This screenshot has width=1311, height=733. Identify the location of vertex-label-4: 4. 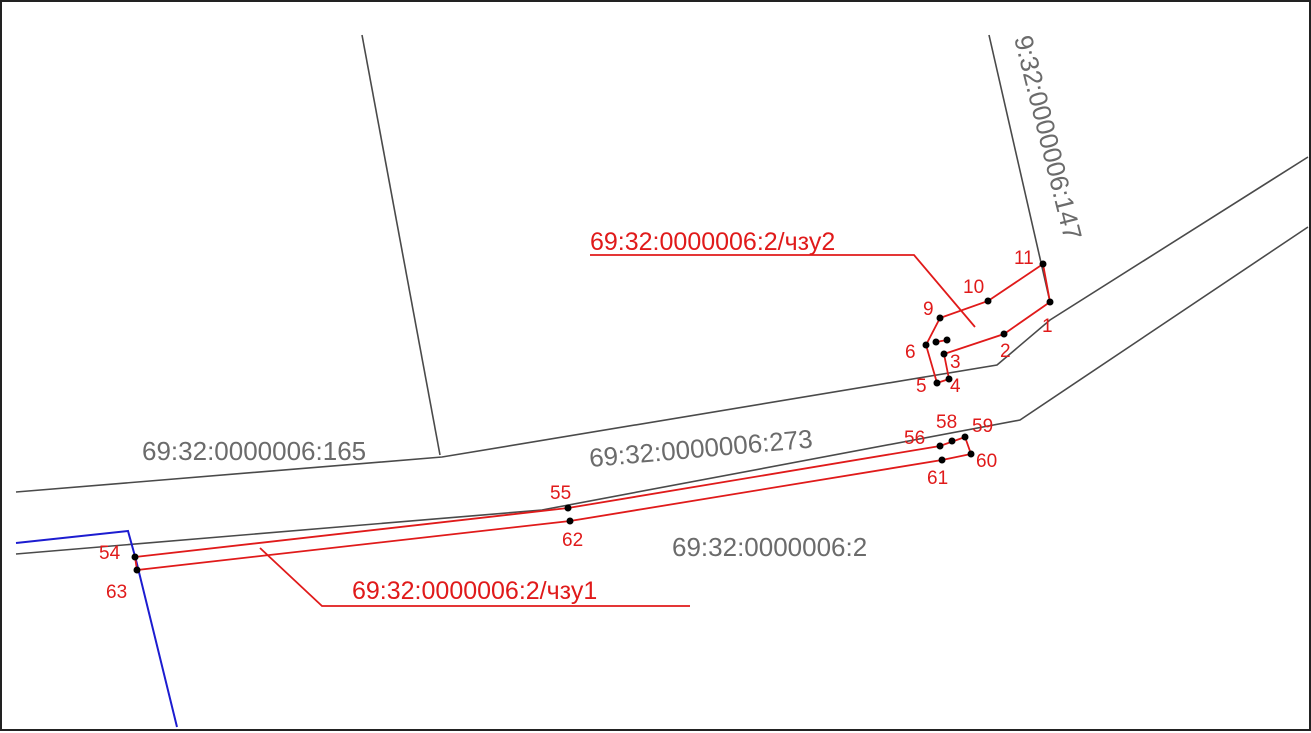
(955, 386).